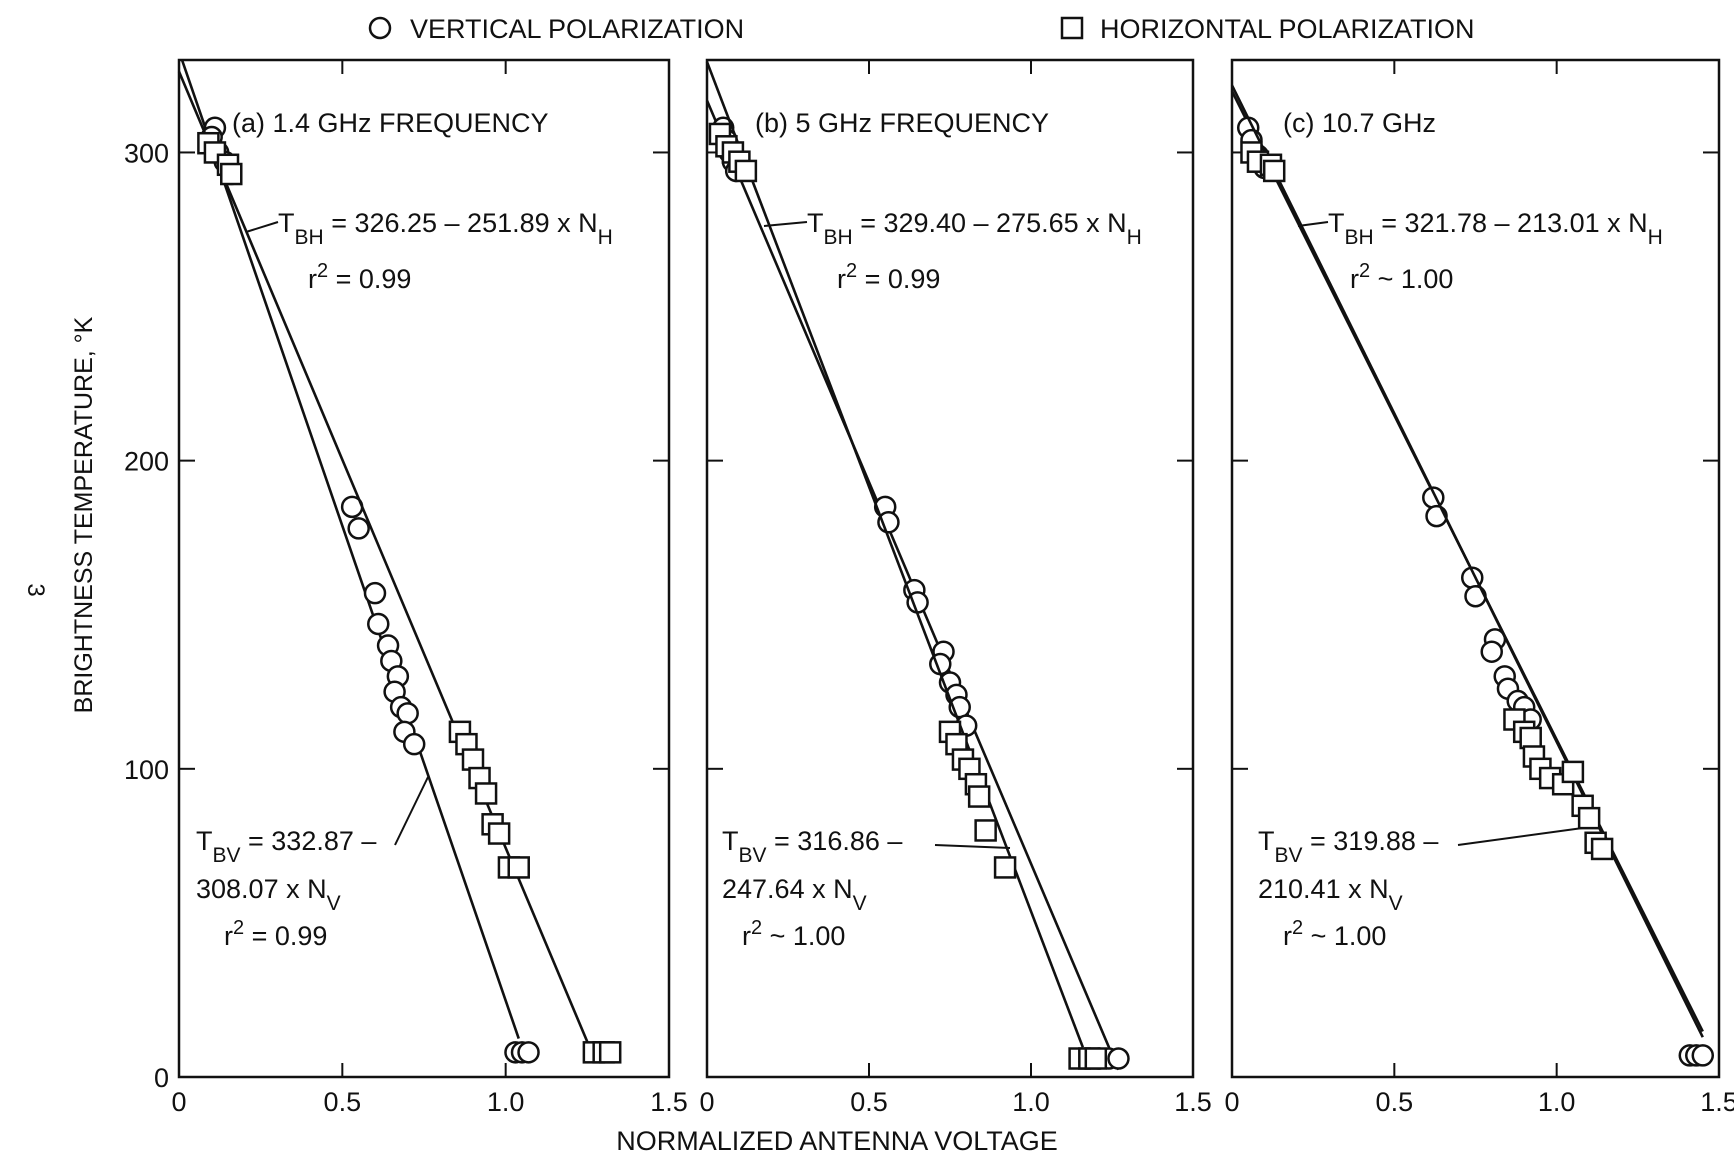  Describe the element at coordinates (1287, 29) in the screenshot. I see `legend-horizontal-label: HORIZONTAL POLARIZATION` at that location.